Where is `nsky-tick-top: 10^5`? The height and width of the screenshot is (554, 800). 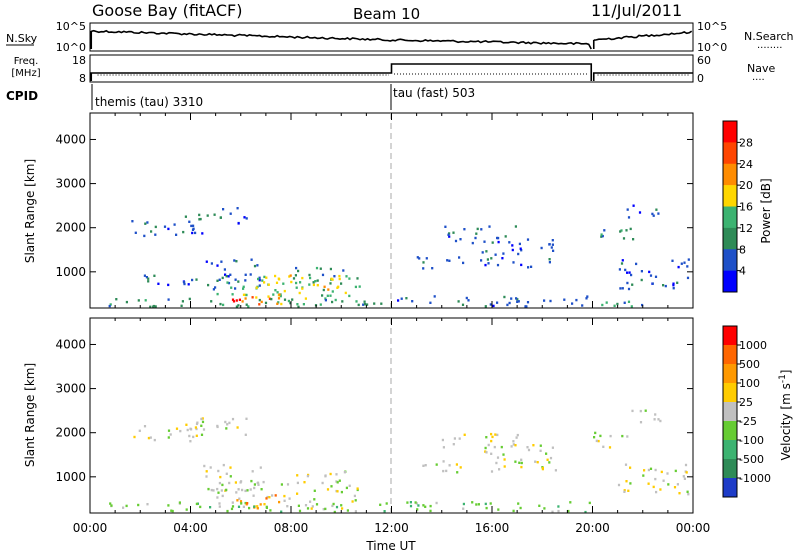
nsky-tick-top: 10^5 is located at coordinates (71, 26).